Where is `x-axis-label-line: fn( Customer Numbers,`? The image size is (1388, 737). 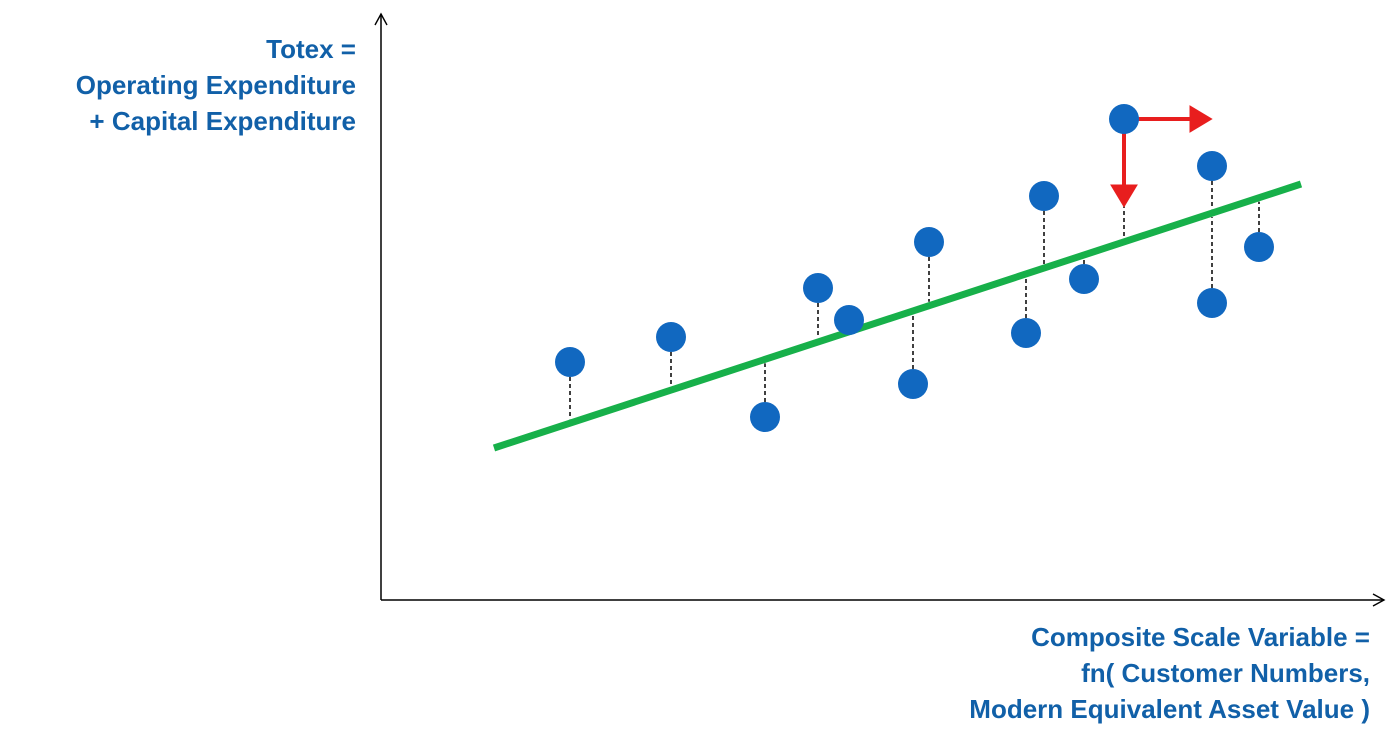
x-axis-label-line: fn( Customer Numbers, is located at coordinates (1225, 673).